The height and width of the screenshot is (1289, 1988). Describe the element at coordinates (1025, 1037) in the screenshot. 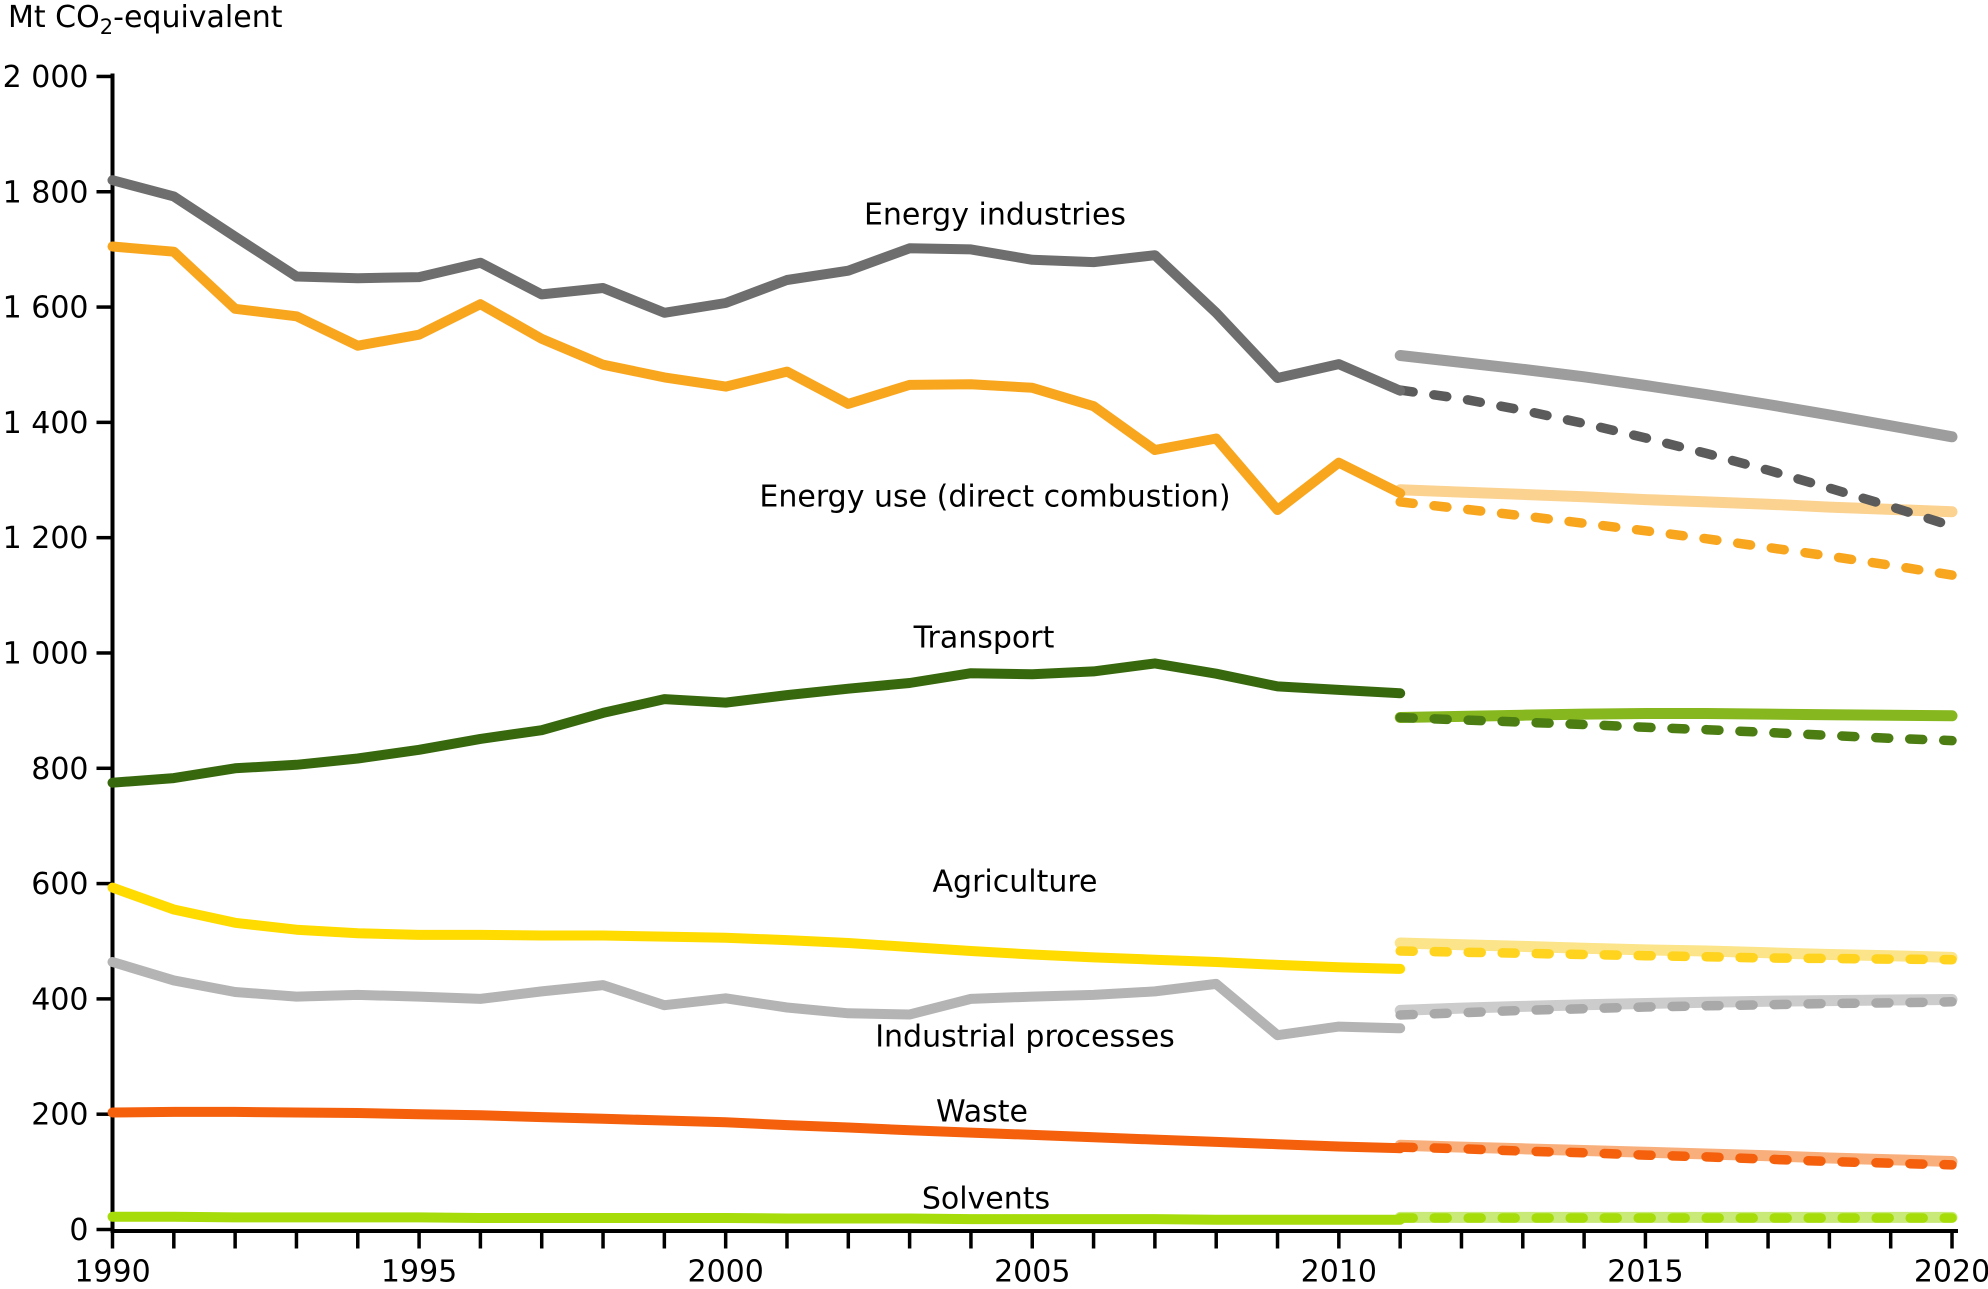

I see `series-label-industrial-processes: Industrial processes` at that location.